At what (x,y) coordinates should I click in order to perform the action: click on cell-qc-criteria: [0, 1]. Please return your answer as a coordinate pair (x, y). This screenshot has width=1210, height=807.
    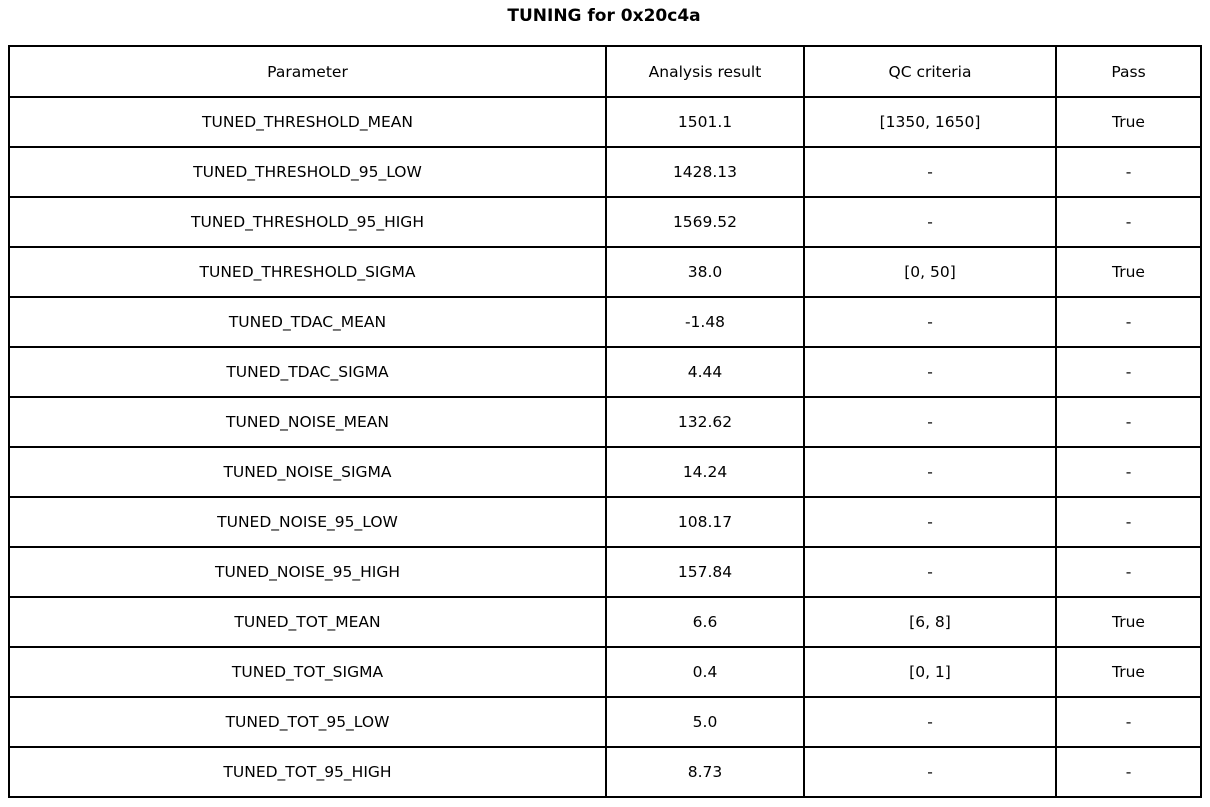
    Looking at the image, I should click on (930, 672).